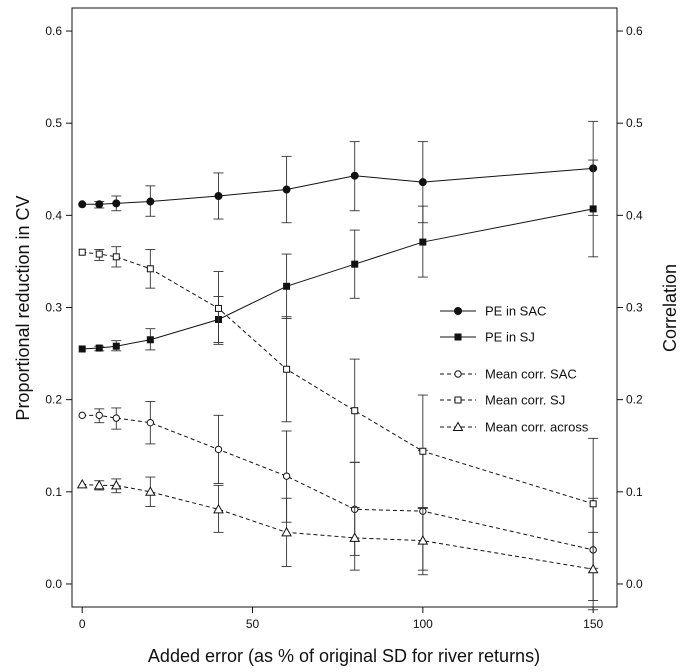 Image resolution: width=689 pixels, height=672 pixels. What do you see at coordinates (23, 307) in the screenshot?
I see `y-axis-title: Proportional reduction in CV` at bounding box center [23, 307].